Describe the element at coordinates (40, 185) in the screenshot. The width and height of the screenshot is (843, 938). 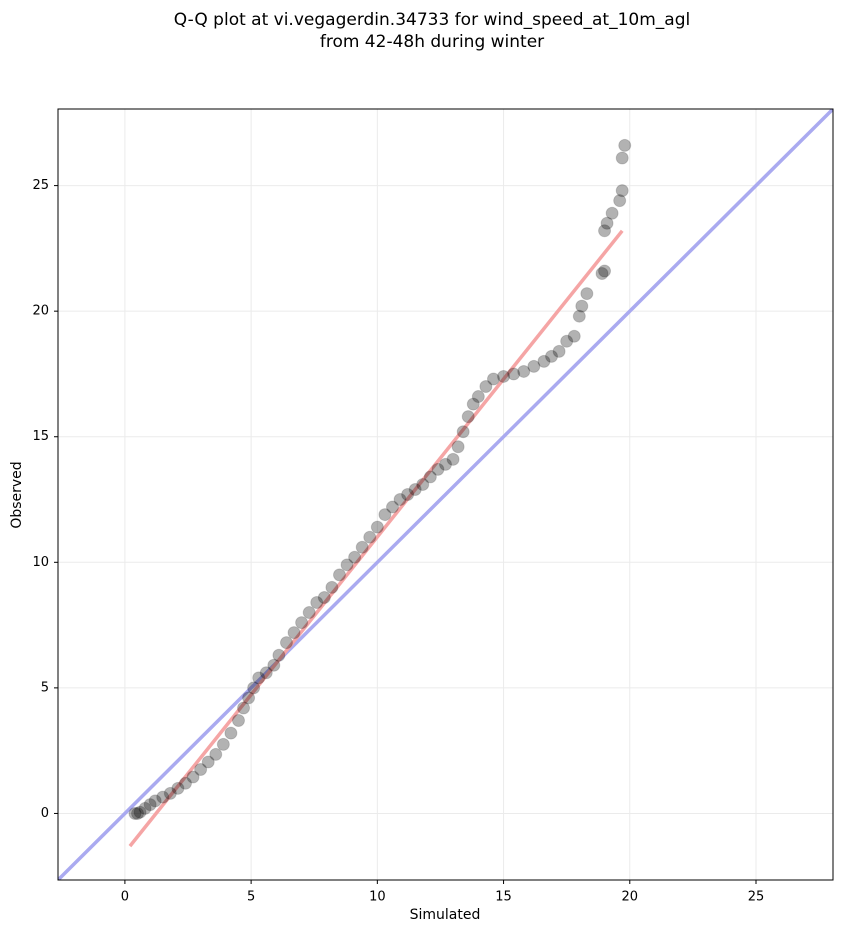
I see `y-tick-label: 25` at that location.